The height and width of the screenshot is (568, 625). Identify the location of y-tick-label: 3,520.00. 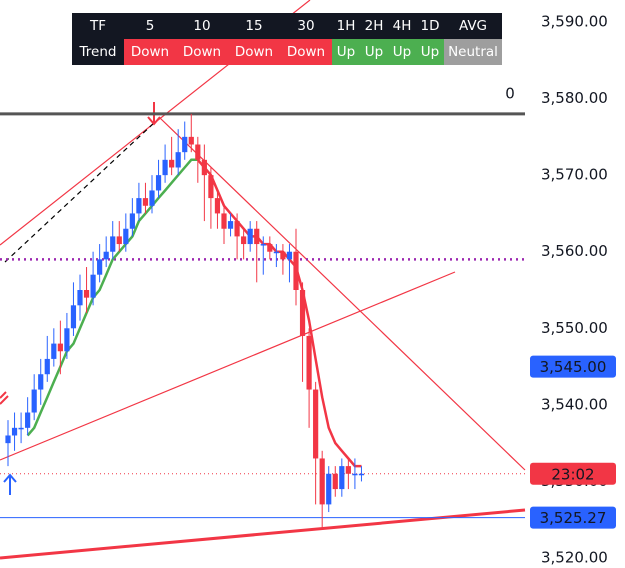
(574, 558).